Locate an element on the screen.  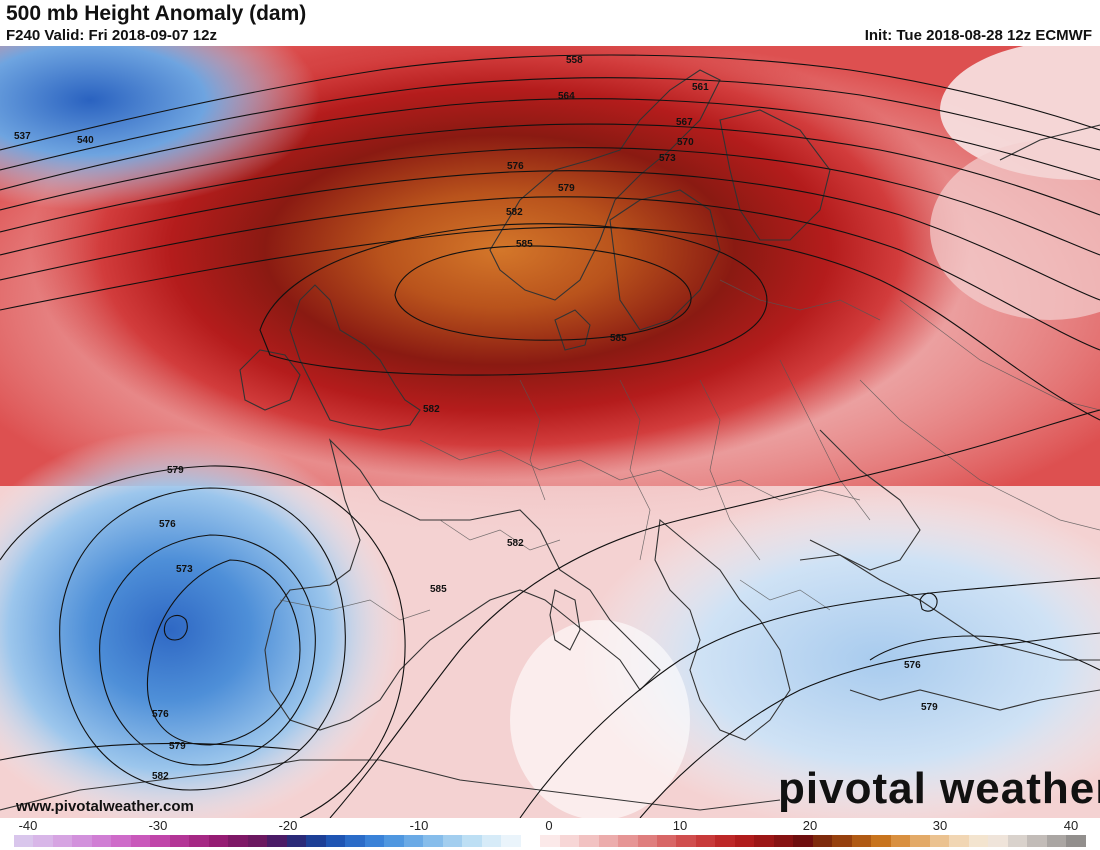
valid-time: F240 Valid: Fri 2018-09-07 12z is located at coordinates (111, 35).